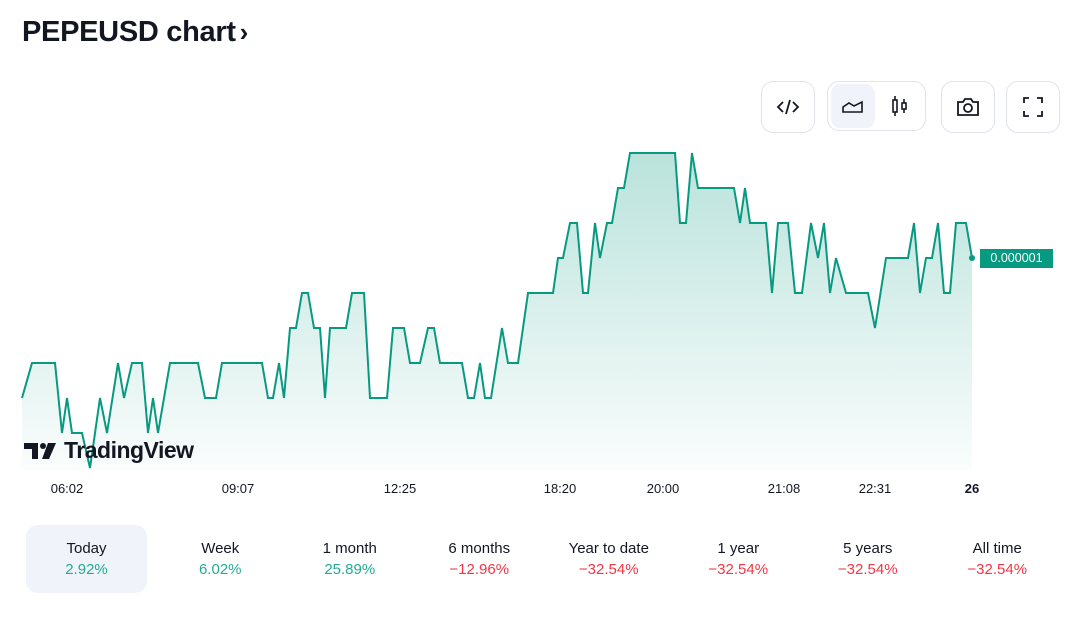 This screenshot has width=1080, height=618. Describe the element at coordinates (244, 32) in the screenshot. I see `chevron-right-icon: ›` at that location.